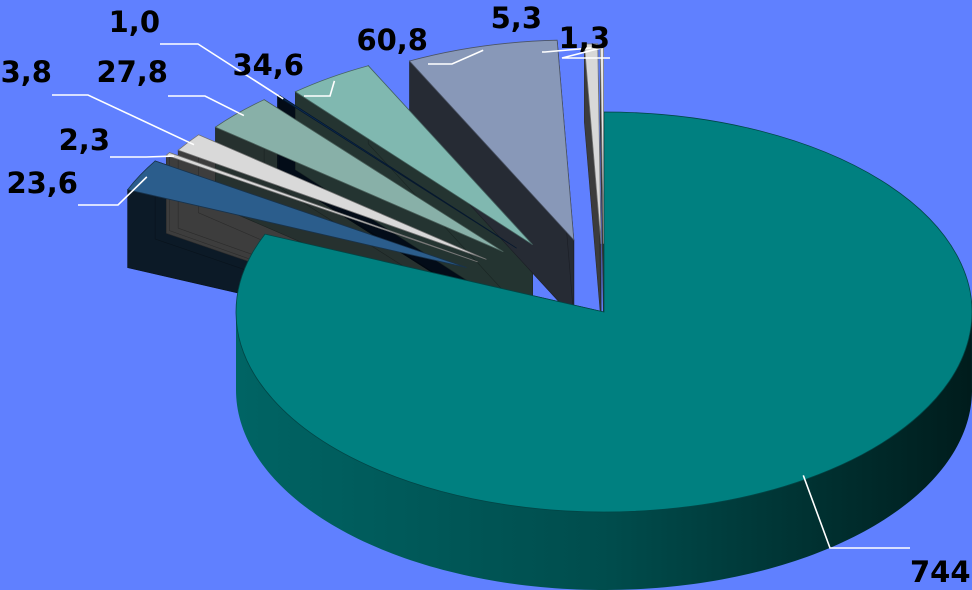  Describe the element at coordinates (584, 38) in the screenshot. I see `pie-slice-10-value-label: 1,3` at that location.